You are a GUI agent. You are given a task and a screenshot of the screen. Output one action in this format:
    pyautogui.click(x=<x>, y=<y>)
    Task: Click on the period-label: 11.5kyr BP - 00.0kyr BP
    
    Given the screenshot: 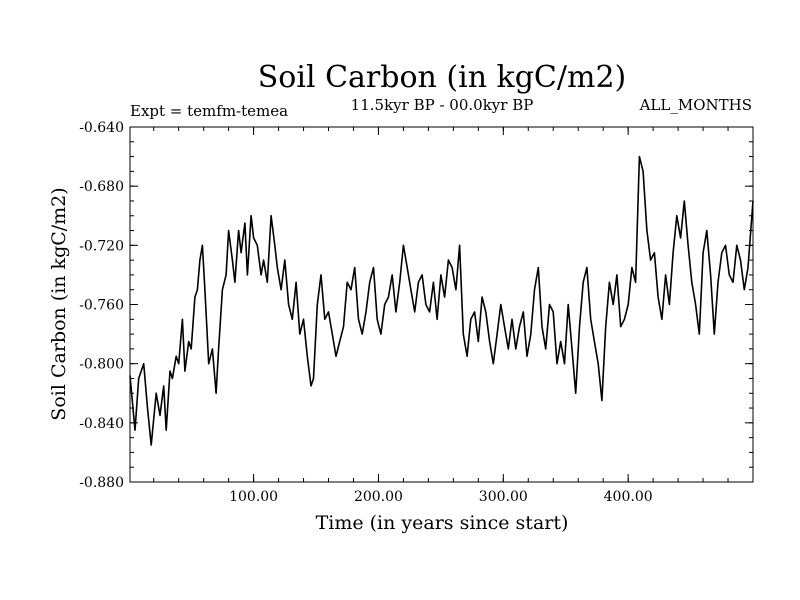 What is the action you would take?
    pyautogui.click(x=442, y=105)
    